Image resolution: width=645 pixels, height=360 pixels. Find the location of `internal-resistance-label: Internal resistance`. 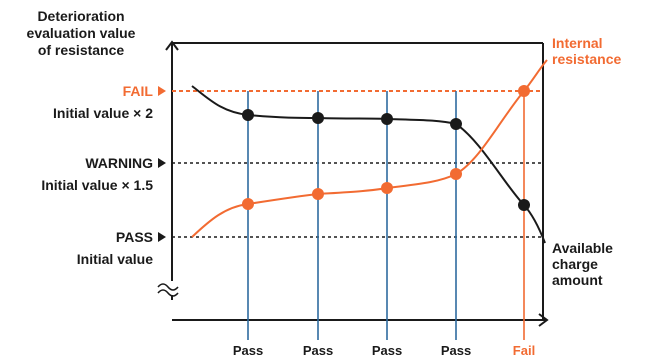

internal-resistance-label: Internal resistance is located at coordinates (586, 51).